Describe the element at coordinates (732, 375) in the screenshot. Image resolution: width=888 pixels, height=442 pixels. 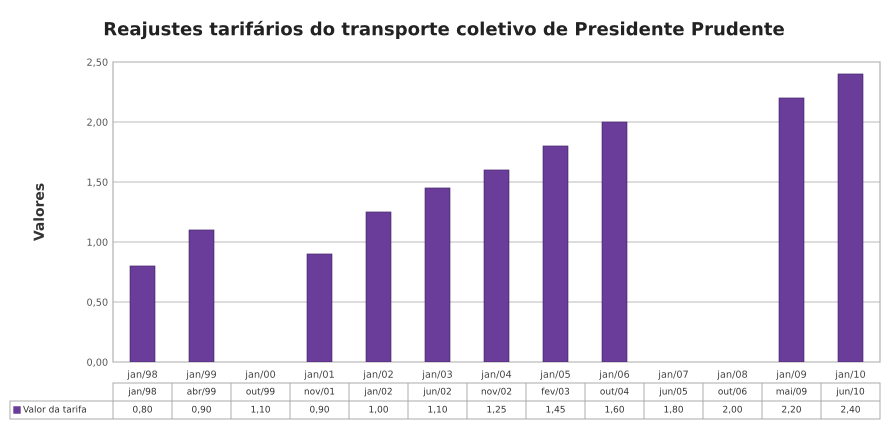
I see `x-tick-label: jan/08` at that location.